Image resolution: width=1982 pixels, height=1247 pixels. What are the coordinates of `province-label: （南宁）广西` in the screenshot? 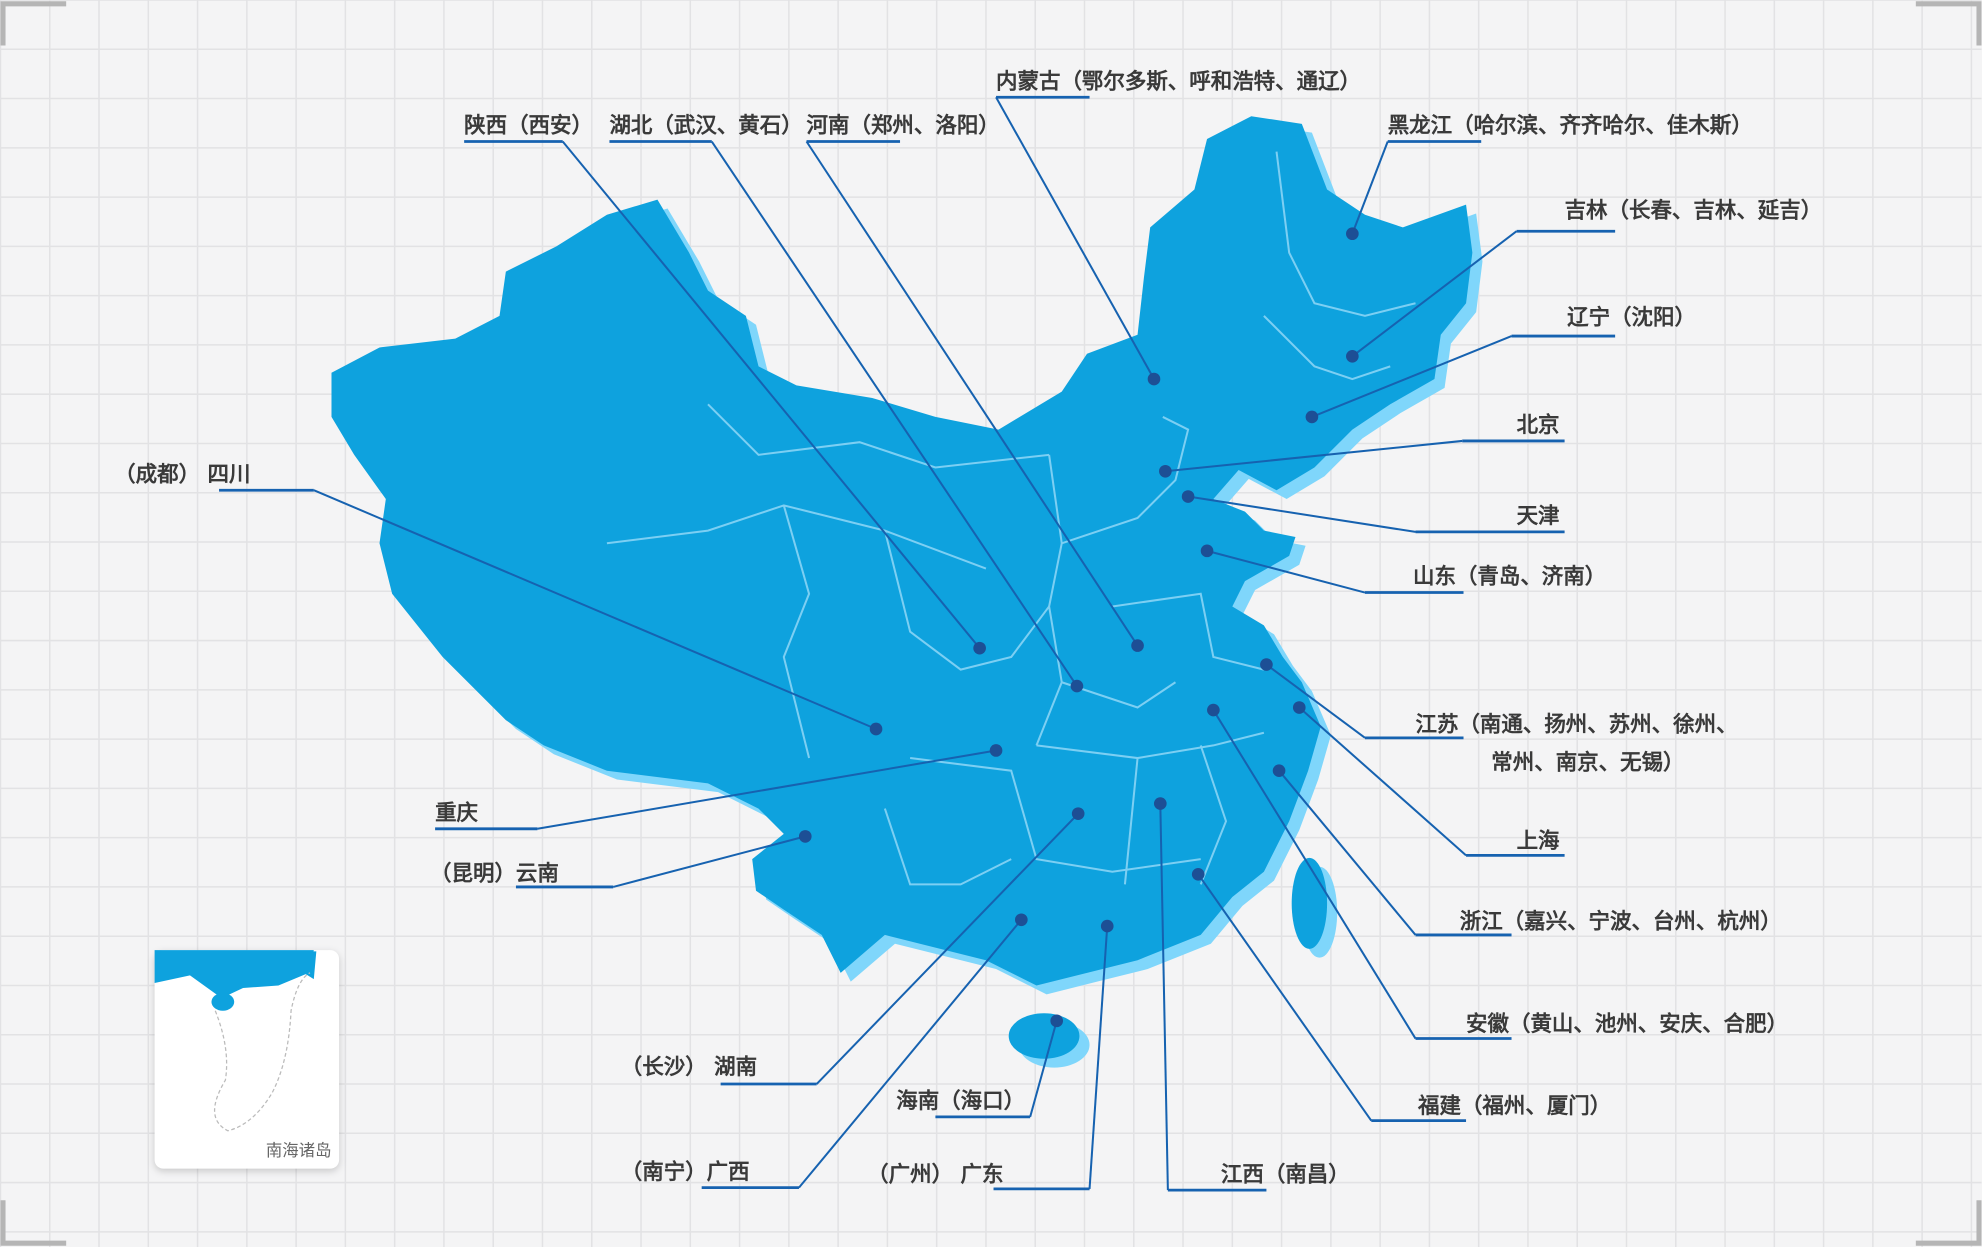 It's located at (685, 1172).